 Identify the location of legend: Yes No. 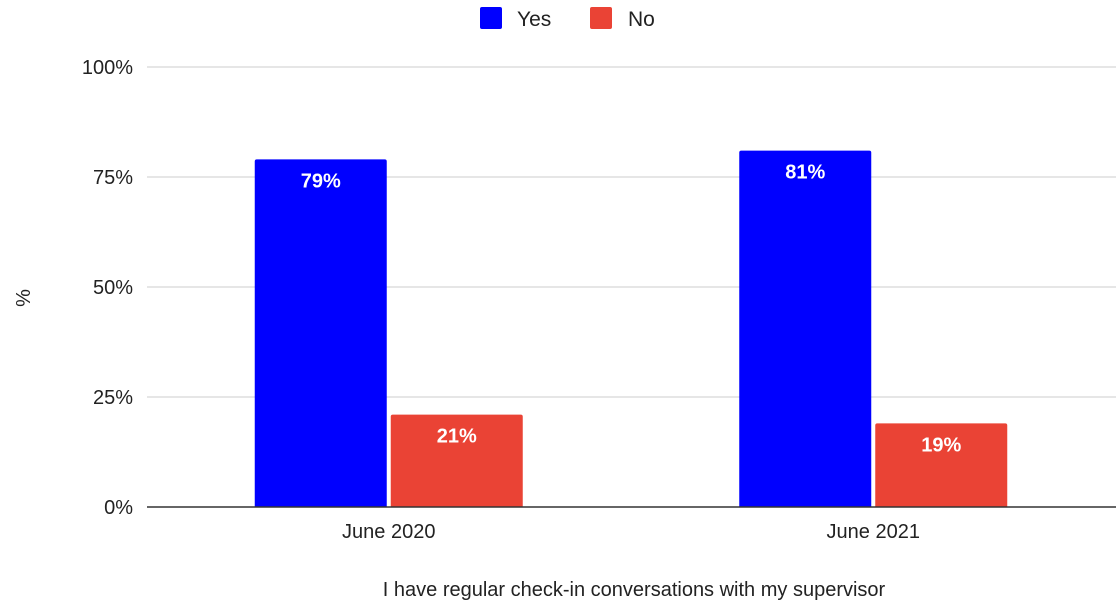
(567, 19).